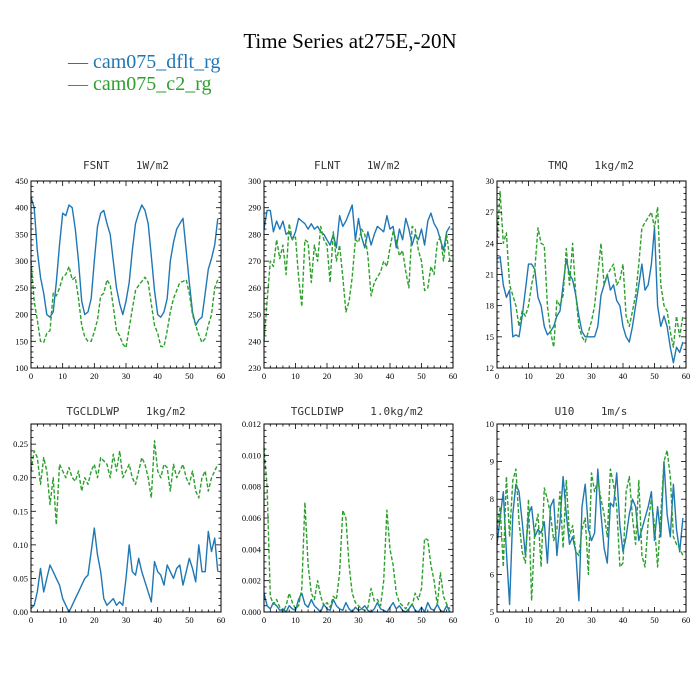  What do you see at coordinates (20, 444) in the screenshot?
I see `y-tick-label: 0.25` at bounding box center [20, 444].